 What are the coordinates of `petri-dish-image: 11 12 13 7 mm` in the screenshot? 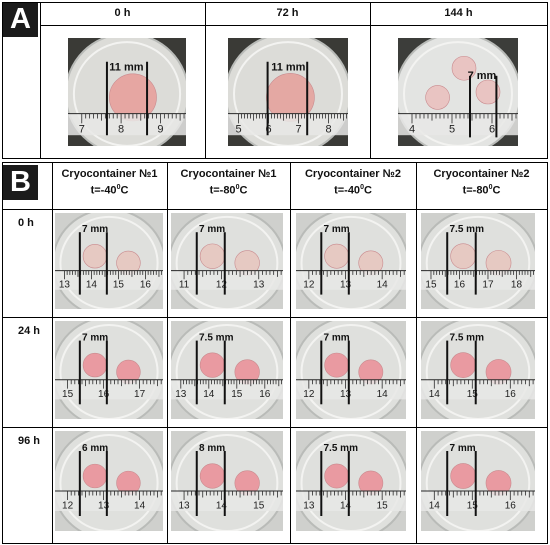 It's located at (227, 261).